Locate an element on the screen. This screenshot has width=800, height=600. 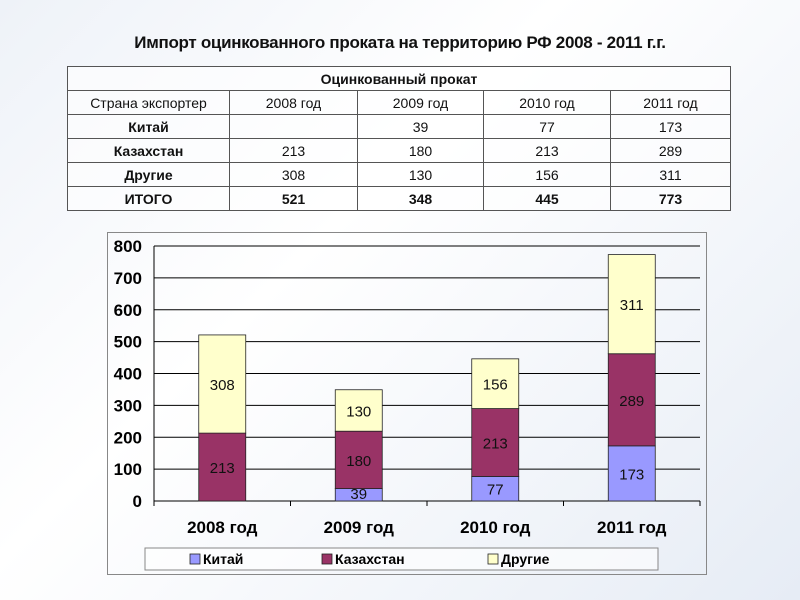
y-tick-label: 400 is located at coordinates (128, 374).